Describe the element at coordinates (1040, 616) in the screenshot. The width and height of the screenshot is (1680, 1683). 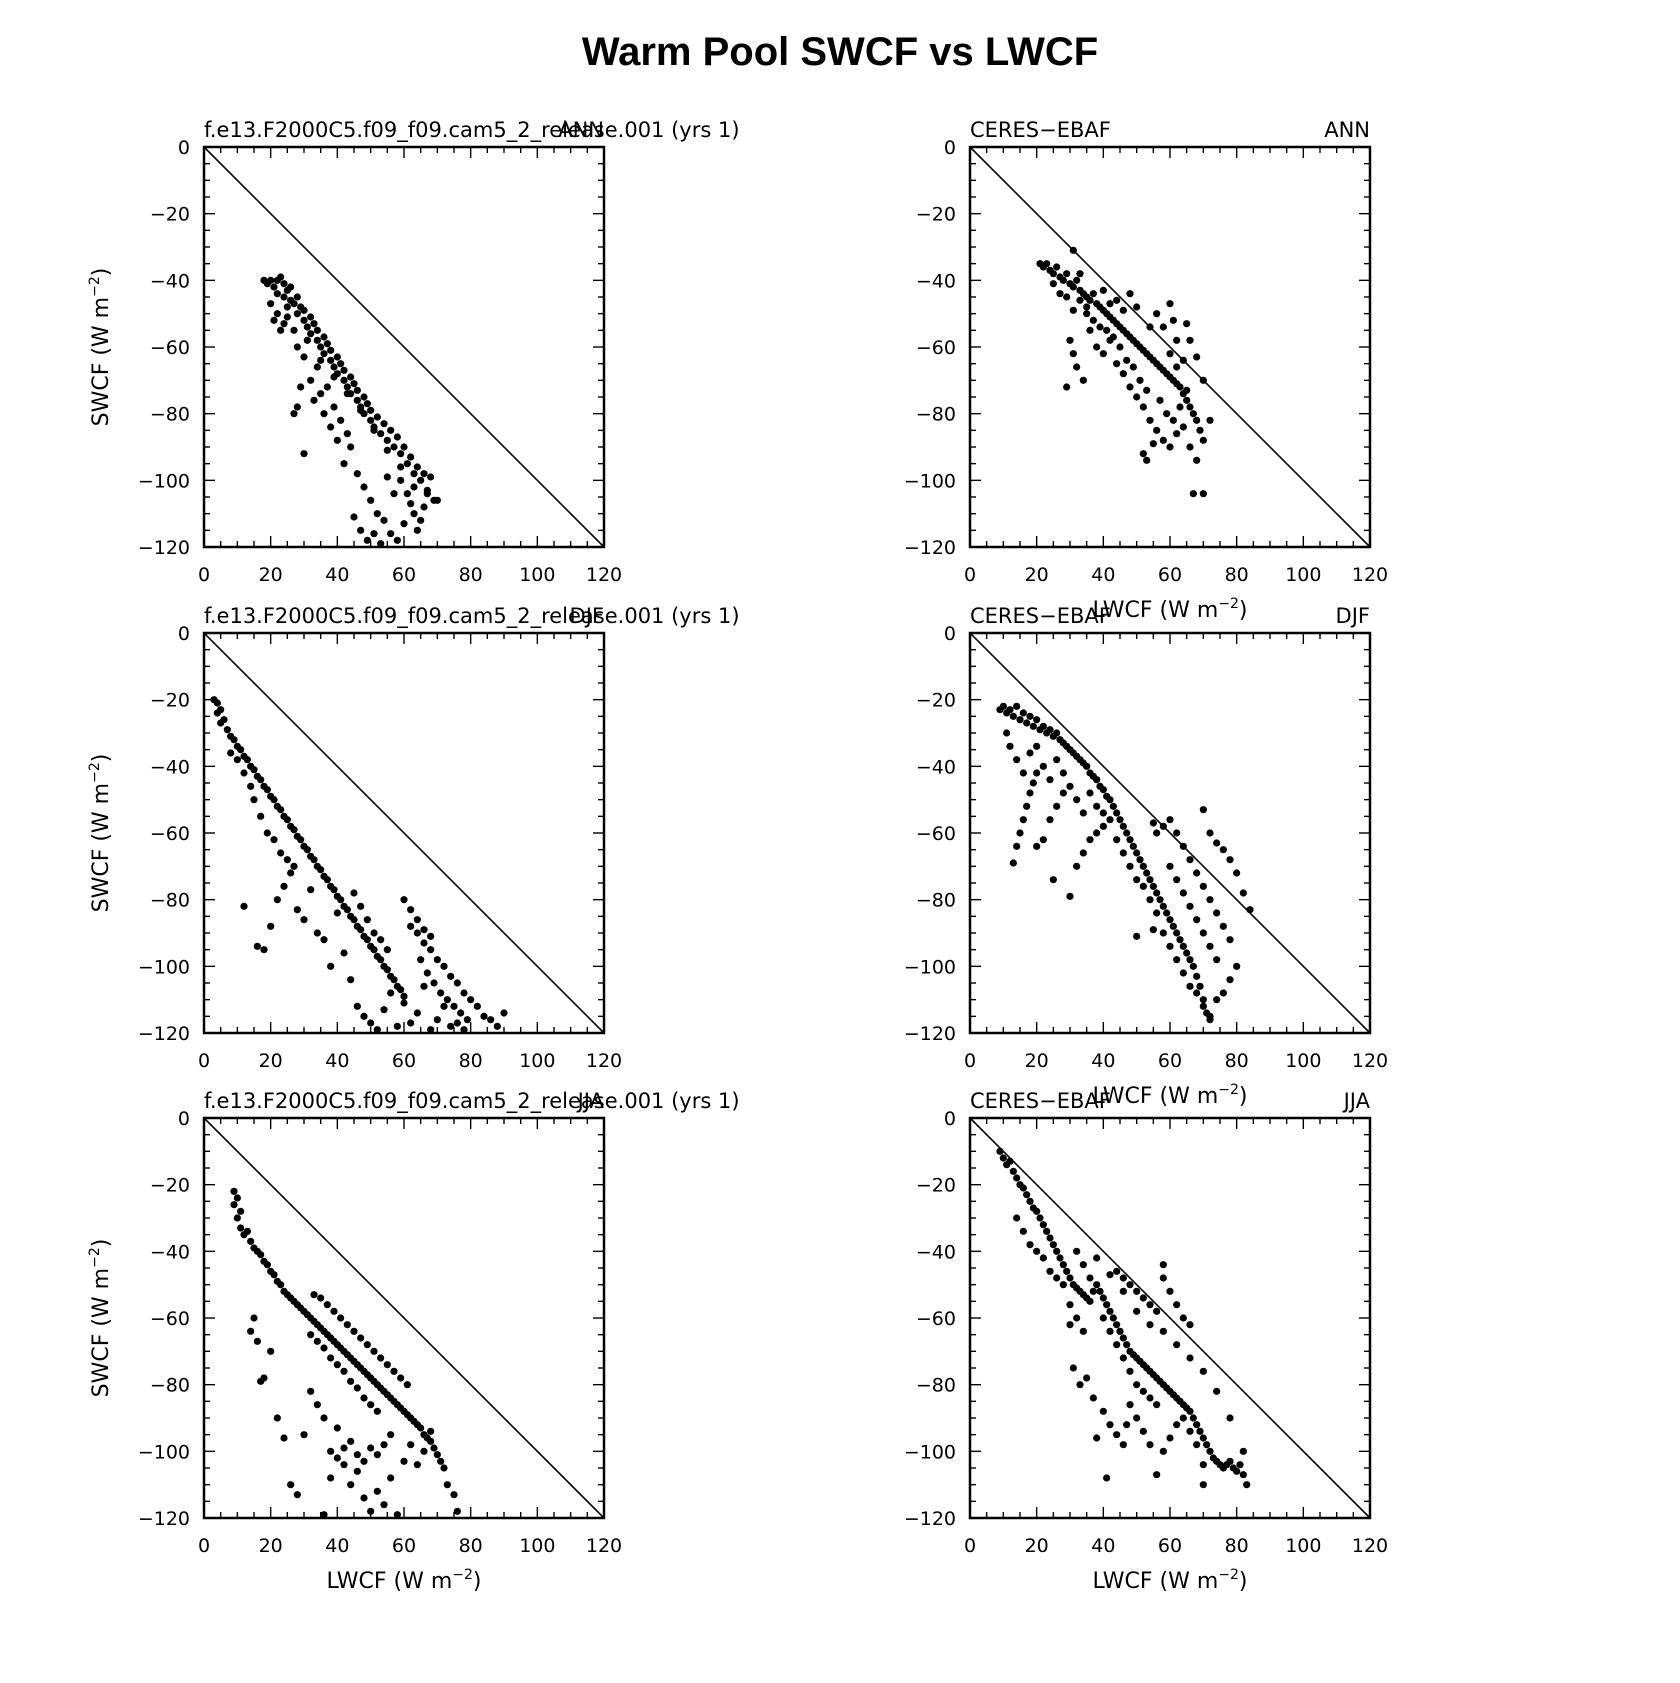
I see `panel-left-label: CERES−EBAF` at that location.